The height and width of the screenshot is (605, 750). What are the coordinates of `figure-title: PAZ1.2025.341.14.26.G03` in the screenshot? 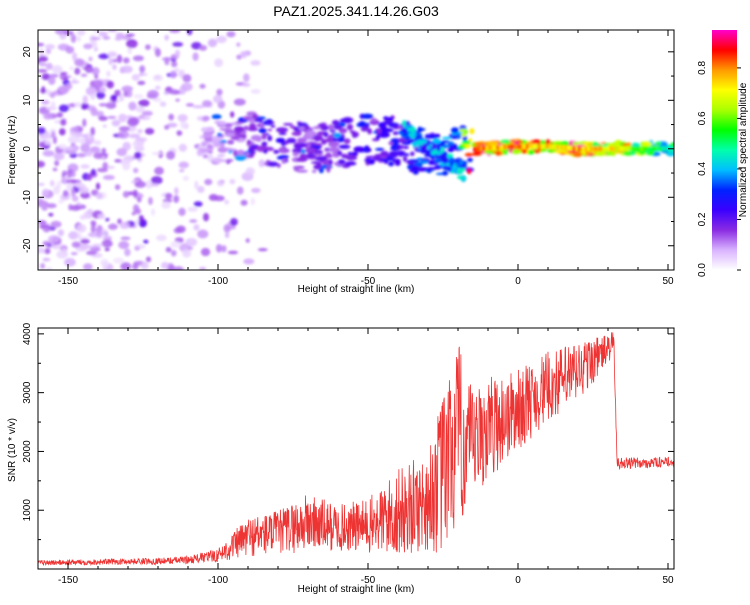 It's located at (356, 11).